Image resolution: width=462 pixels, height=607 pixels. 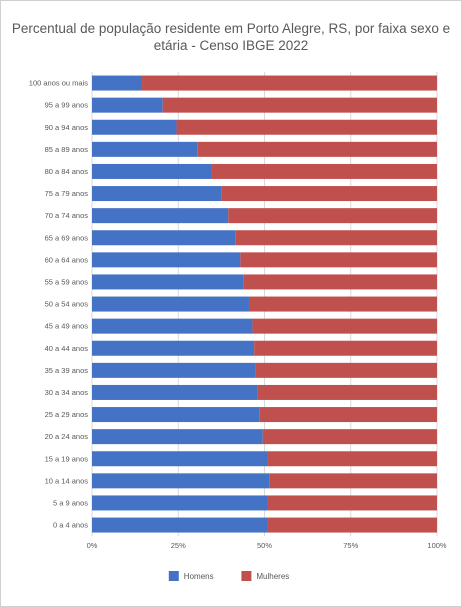 What do you see at coordinates (67, 414) in the screenshot?
I see `y-tick-label: 25 a 29 anos` at bounding box center [67, 414].